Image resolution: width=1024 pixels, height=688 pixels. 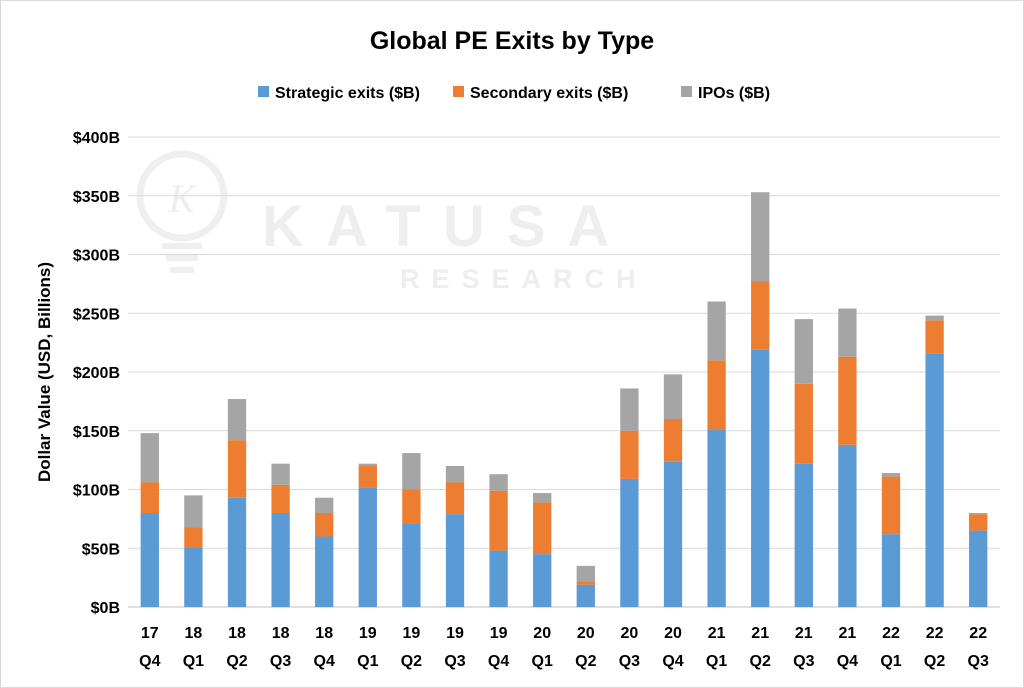 I want to click on y-tick-label: $50B, so click(x=101, y=549).